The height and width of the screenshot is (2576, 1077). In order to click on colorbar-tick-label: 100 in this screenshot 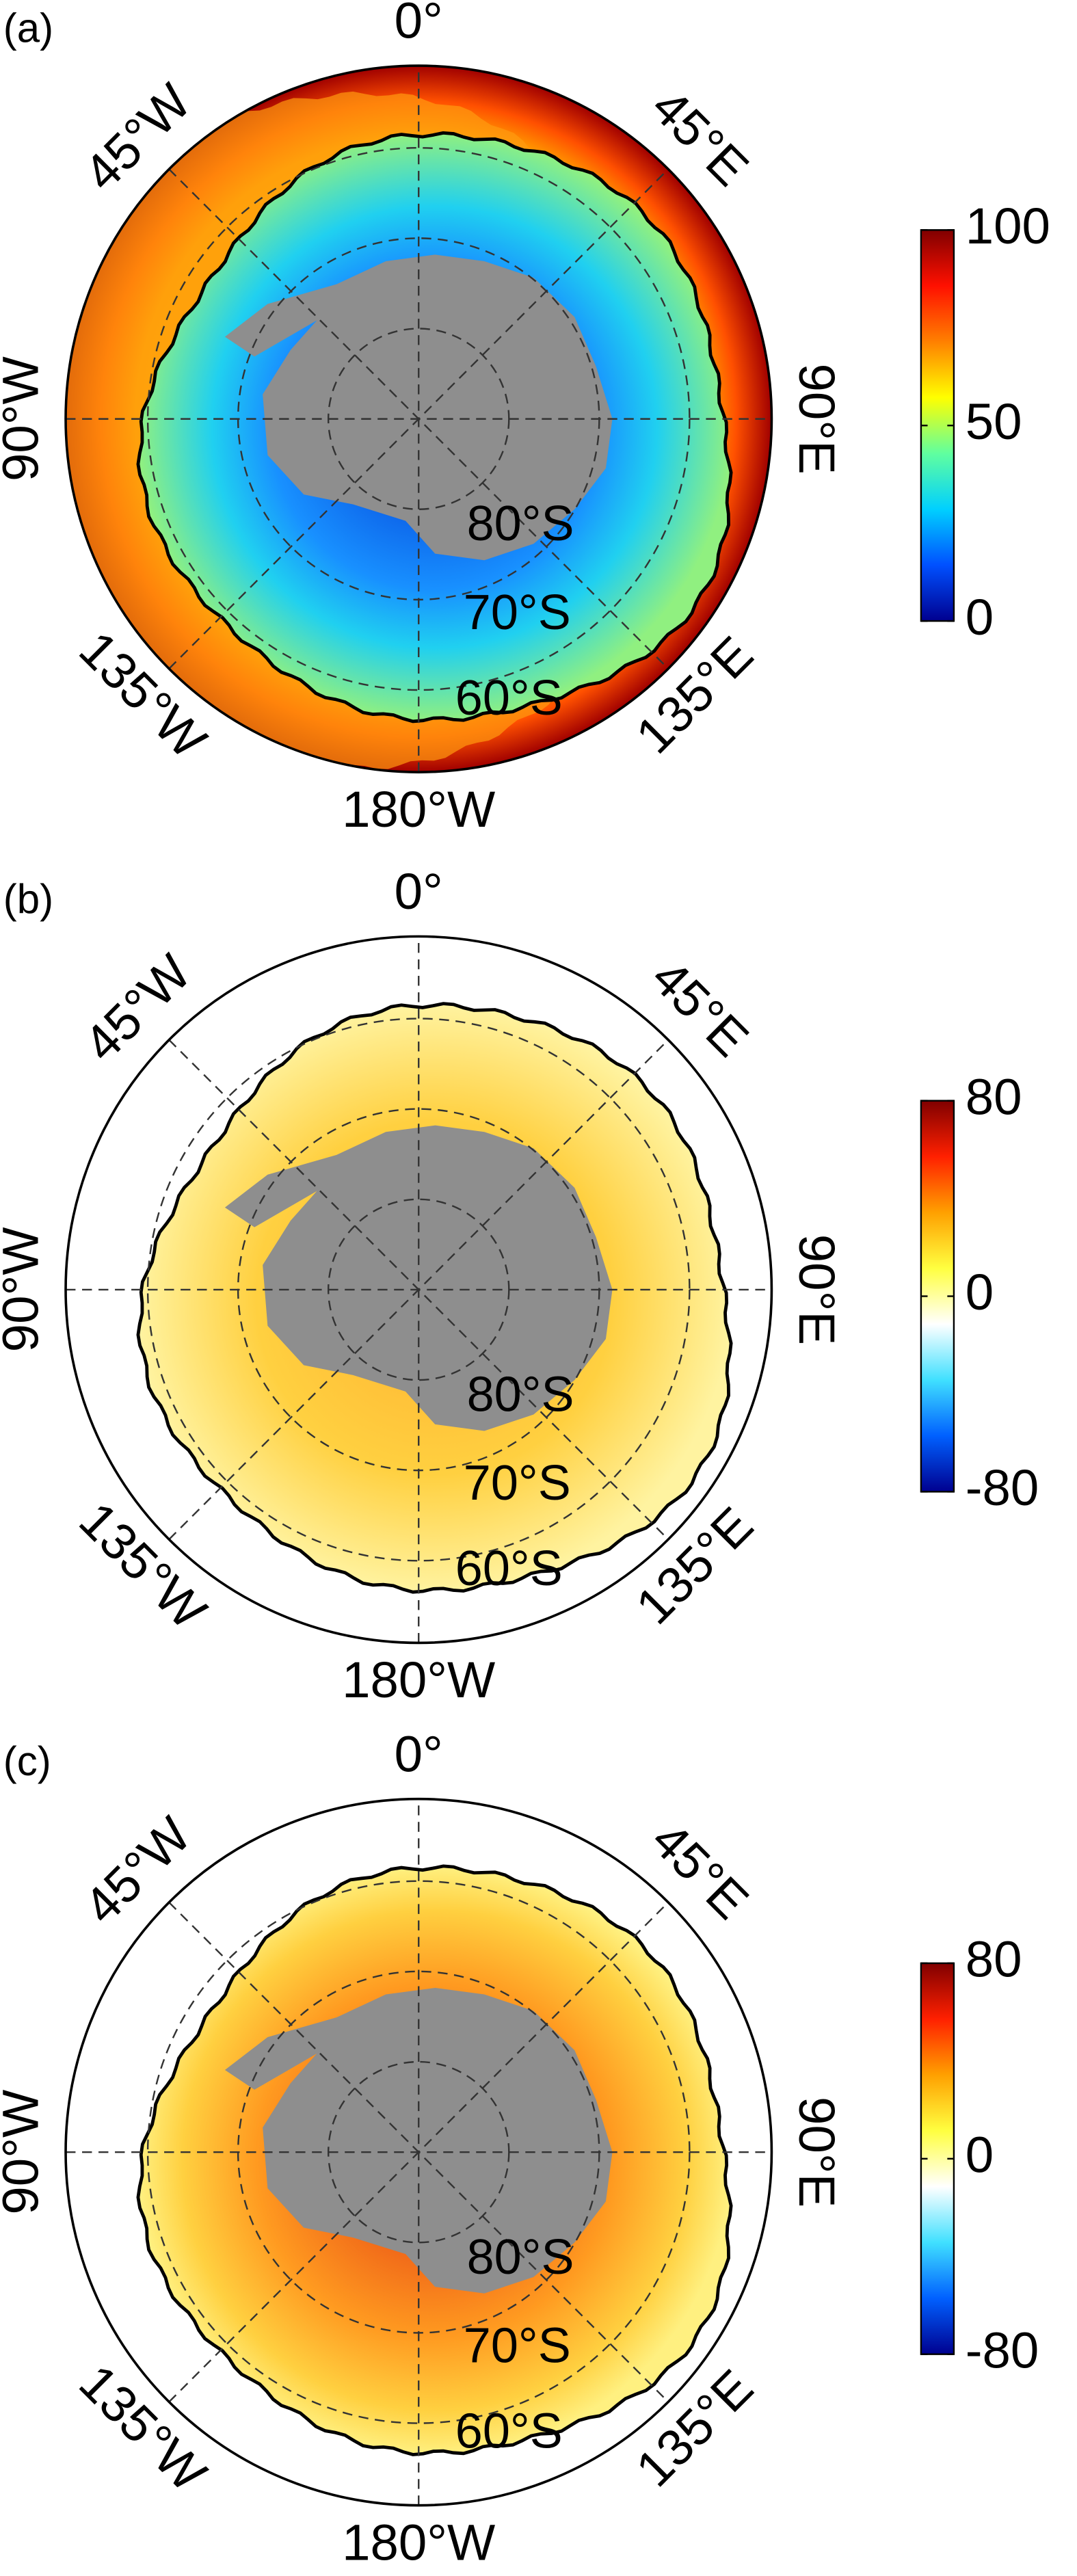, I will do `click(1008, 226)`.